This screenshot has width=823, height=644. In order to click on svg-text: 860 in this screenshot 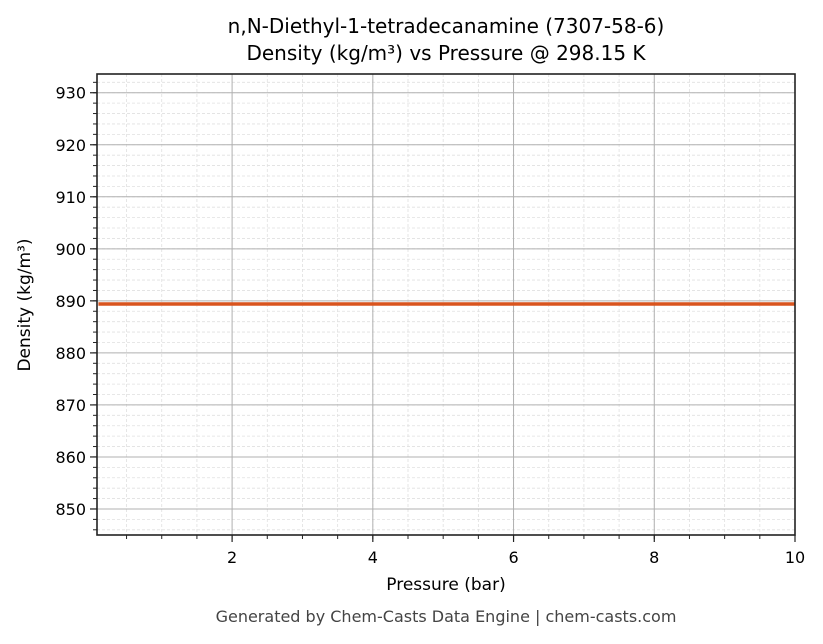, I will do `click(70, 457)`.